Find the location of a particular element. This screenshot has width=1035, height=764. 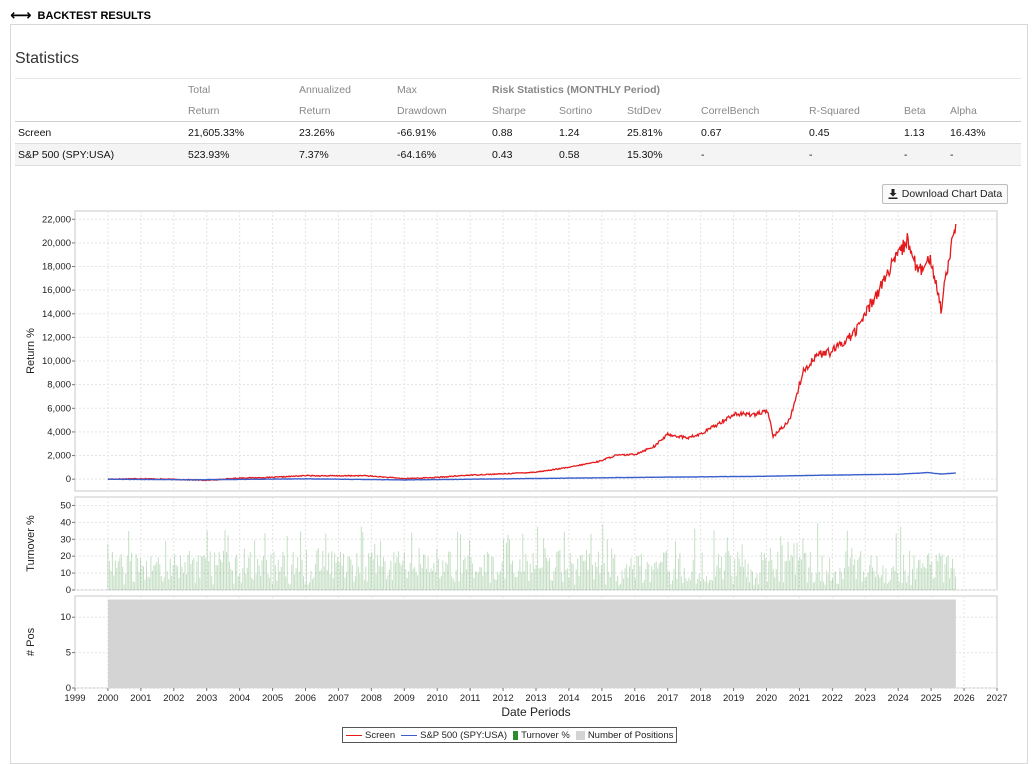

row-name: S&P 500 (SPY:USA) is located at coordinates (100, 154).